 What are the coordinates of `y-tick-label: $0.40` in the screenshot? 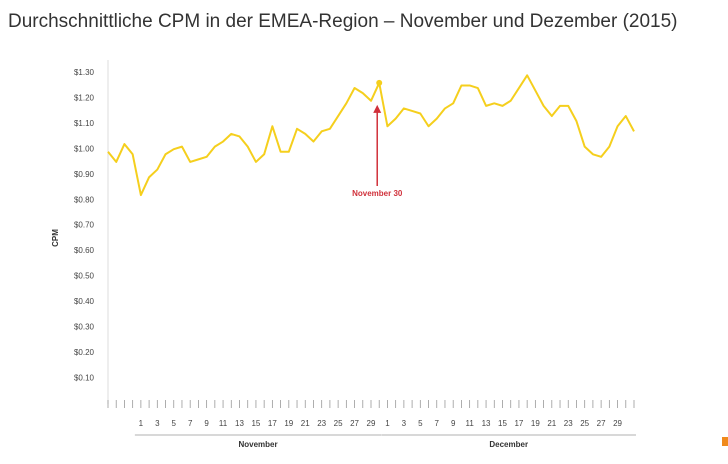 It's located at (84, 301).